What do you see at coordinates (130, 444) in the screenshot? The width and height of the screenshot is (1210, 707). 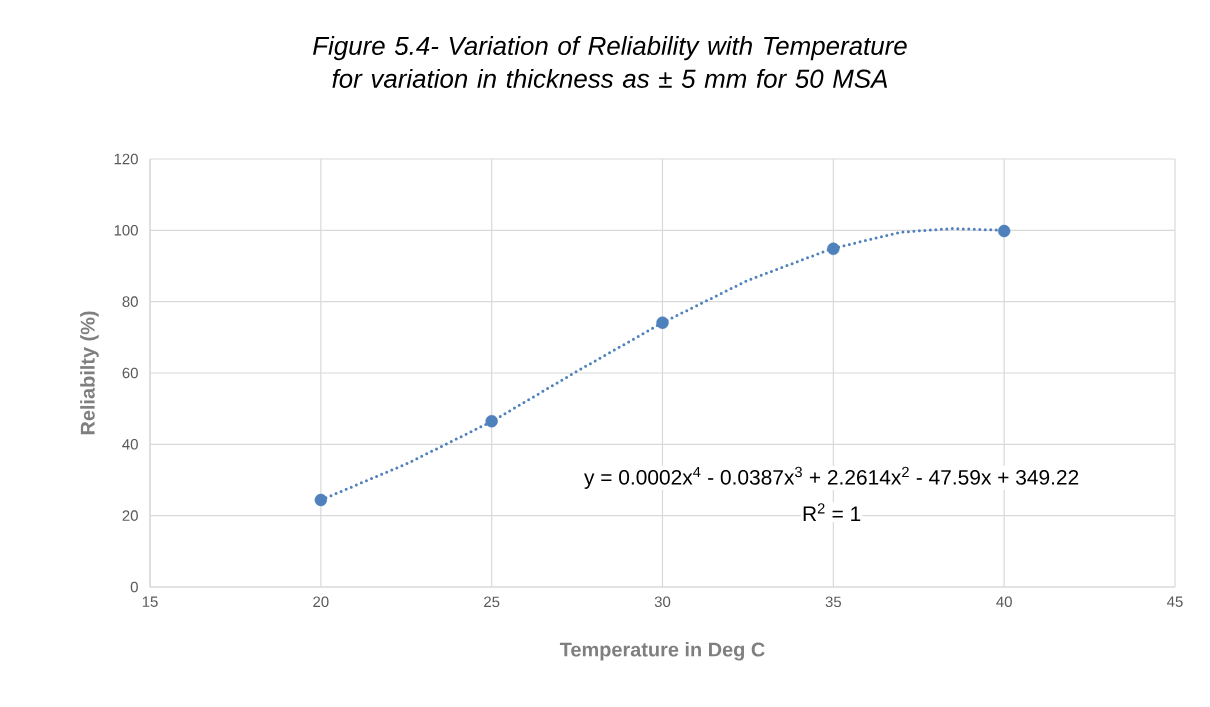 I see `y-tick-label: 40` at bounding box center [130, 444].